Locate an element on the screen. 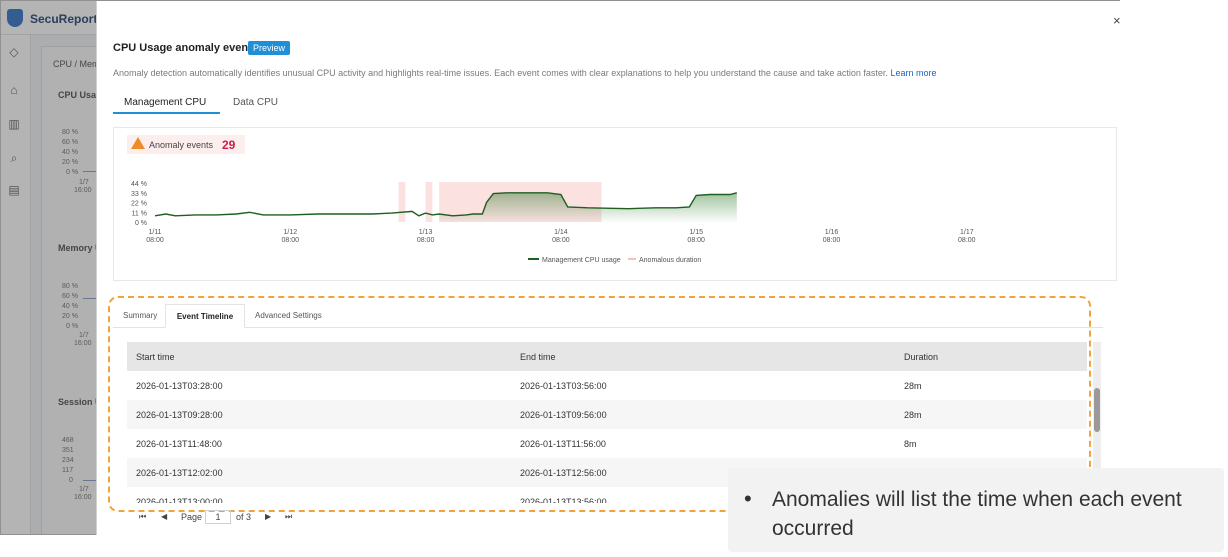 The image size is (1228, 557). next-page-button: ▶ is located at coordinates (268, 516).